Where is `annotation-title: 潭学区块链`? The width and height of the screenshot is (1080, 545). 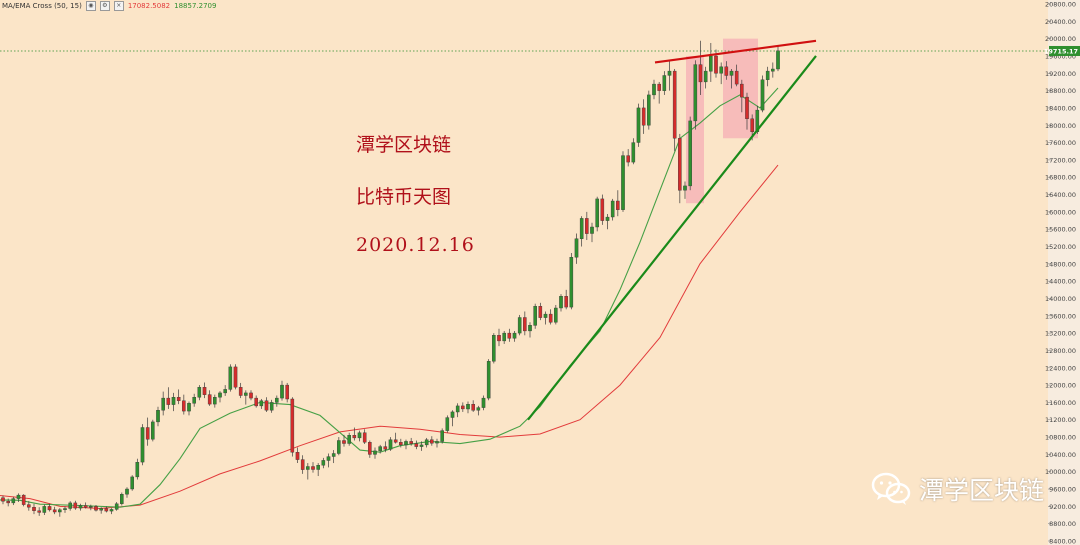
annotation-title: 潭学区块链 is located at coordinates (404, 145).